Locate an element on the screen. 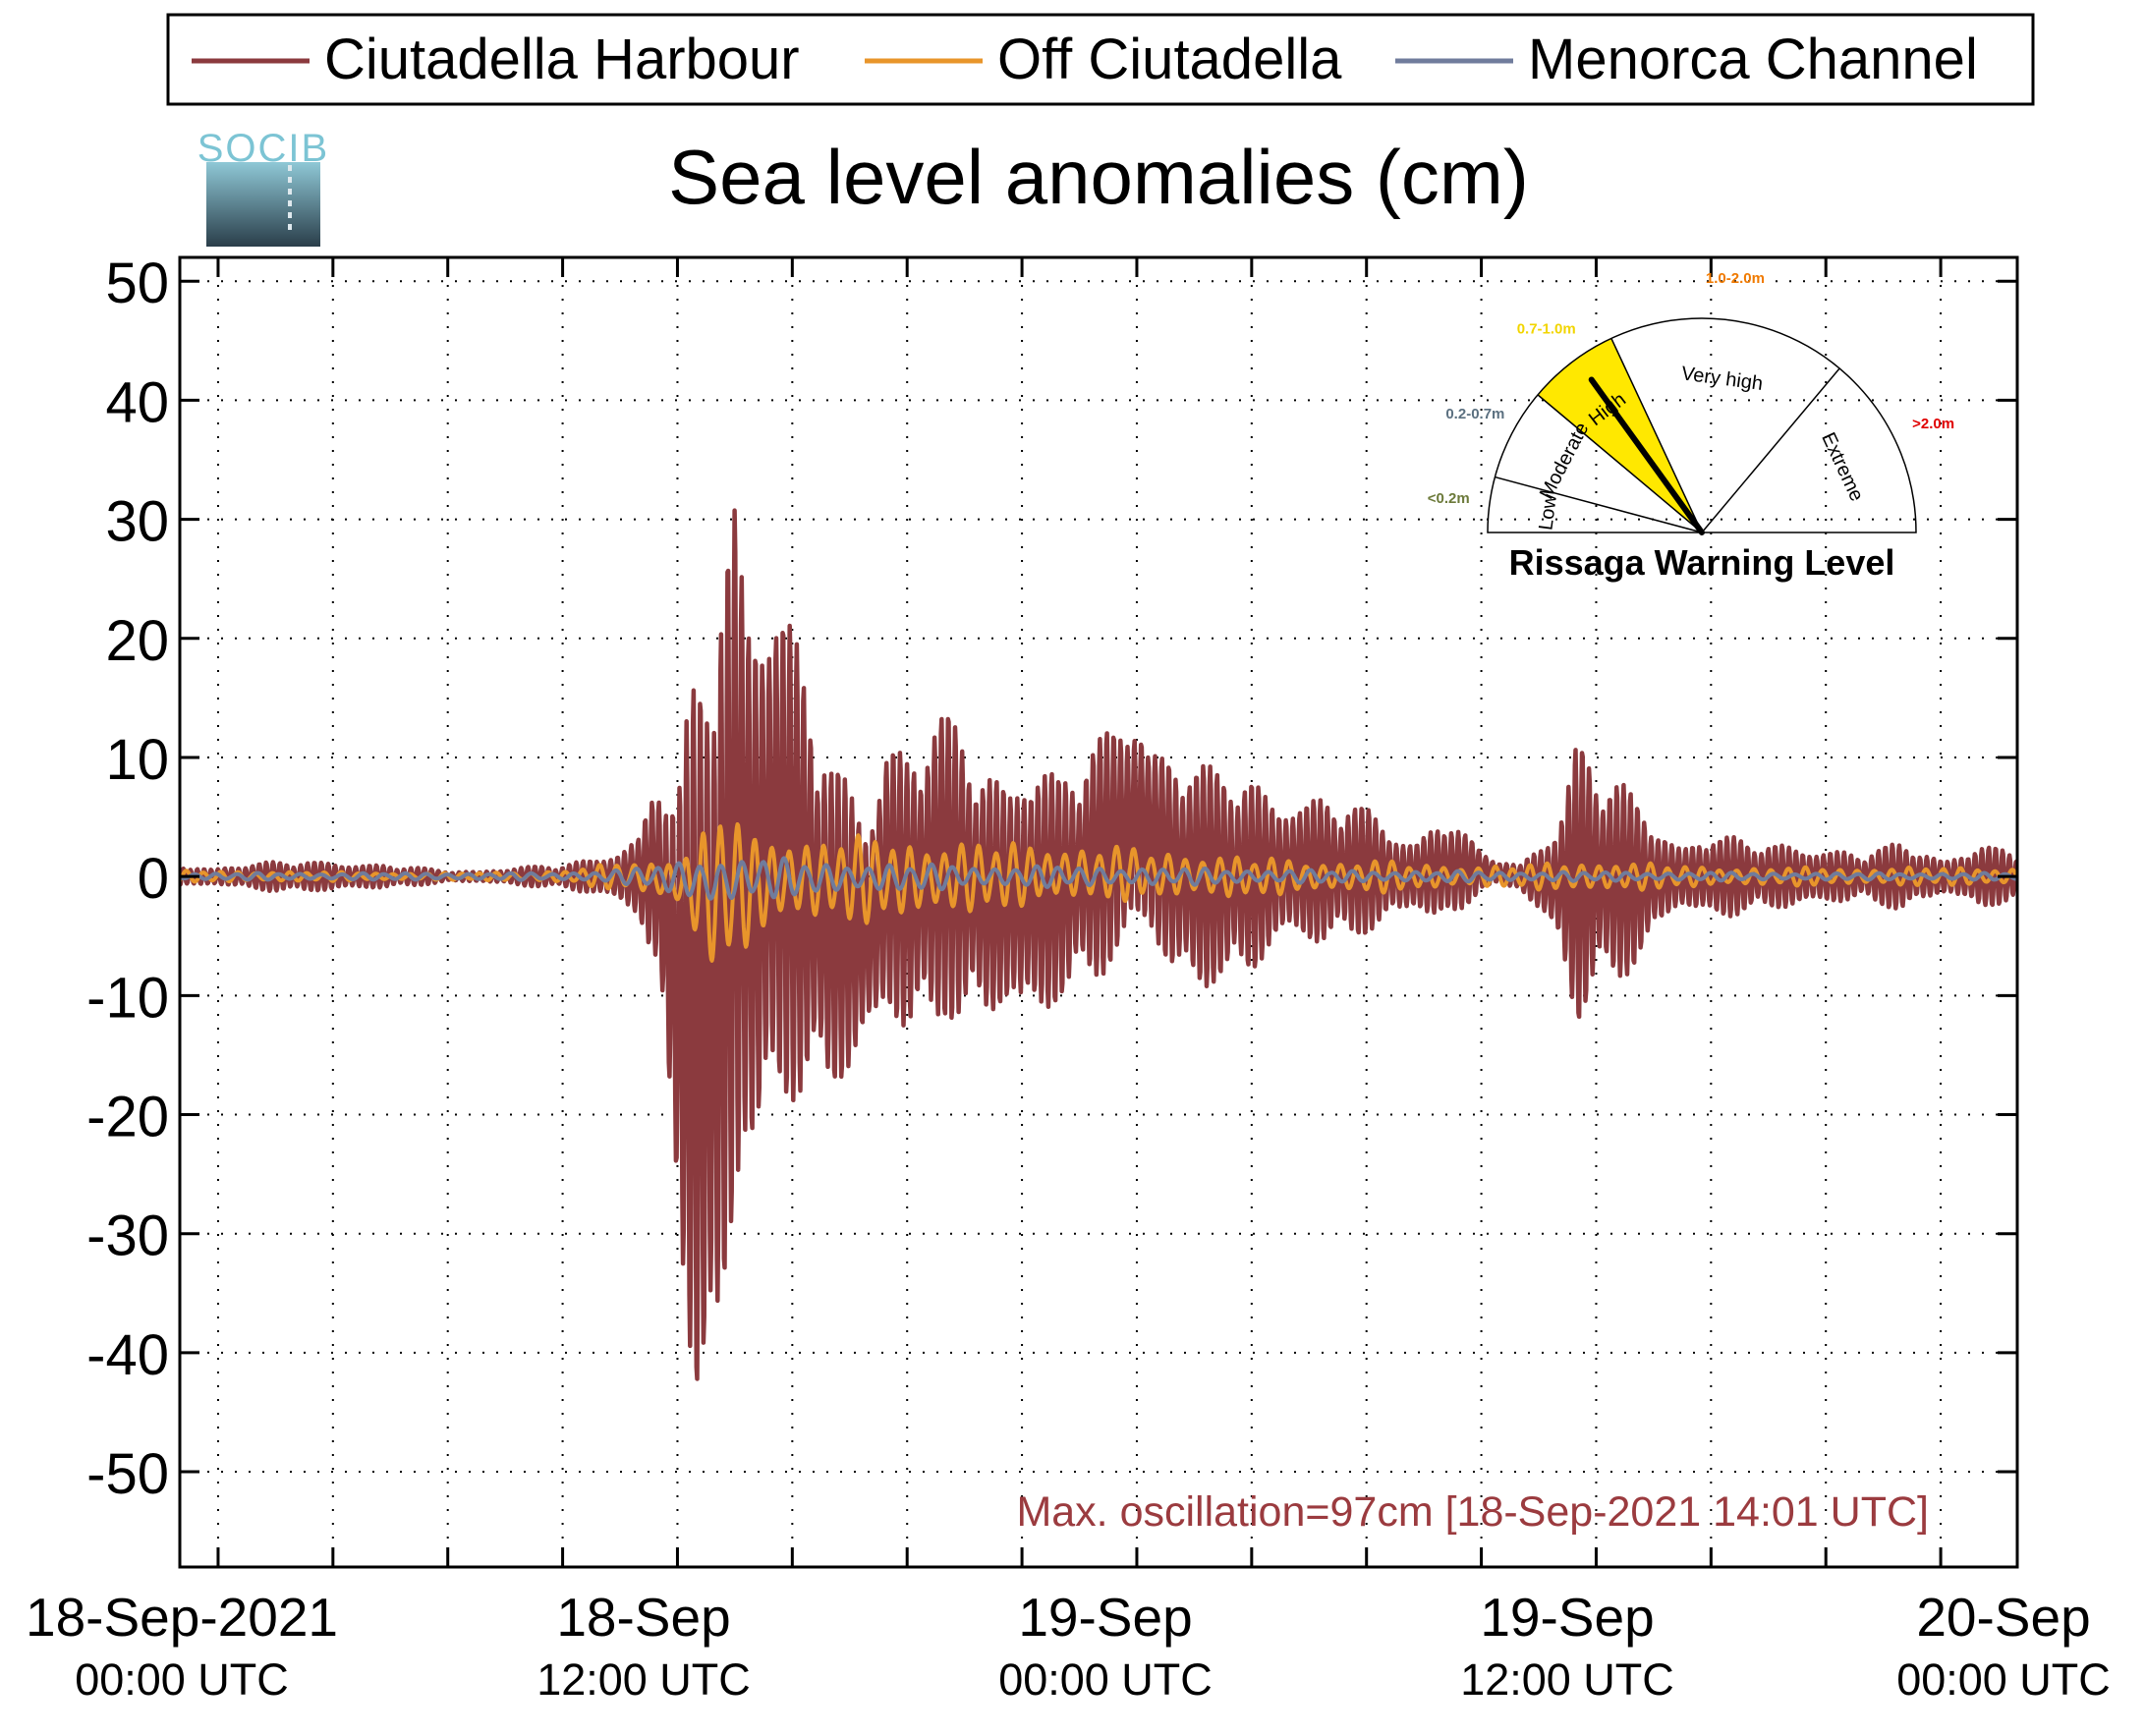 This screenshot has width=2145, height=1736. gauge-range-label: 0.7-1.0m is located at coordinates (1546, 329).